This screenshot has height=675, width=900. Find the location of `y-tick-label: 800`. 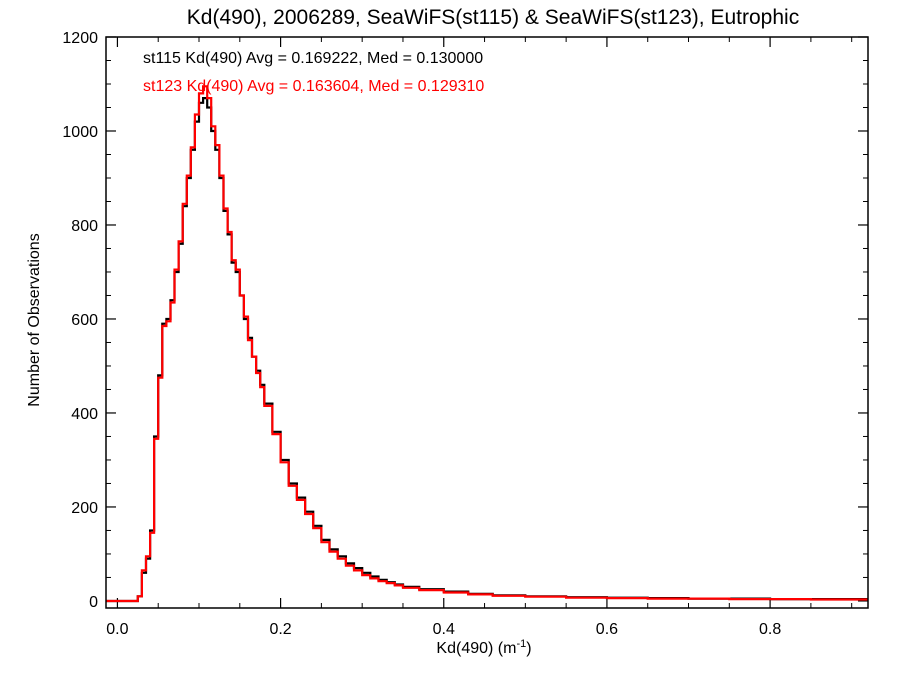

y-tick-label: 800 is located at coordinates (84, 226).